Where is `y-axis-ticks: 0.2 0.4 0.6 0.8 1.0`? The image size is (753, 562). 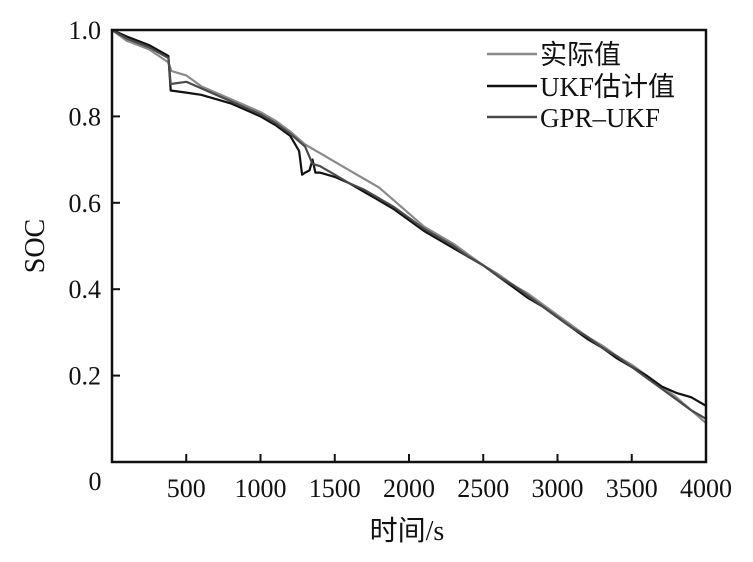
y-axis-ticks: 0.2 0.4 0.6 0.8 1.0 is located at coordinates (94, 203).